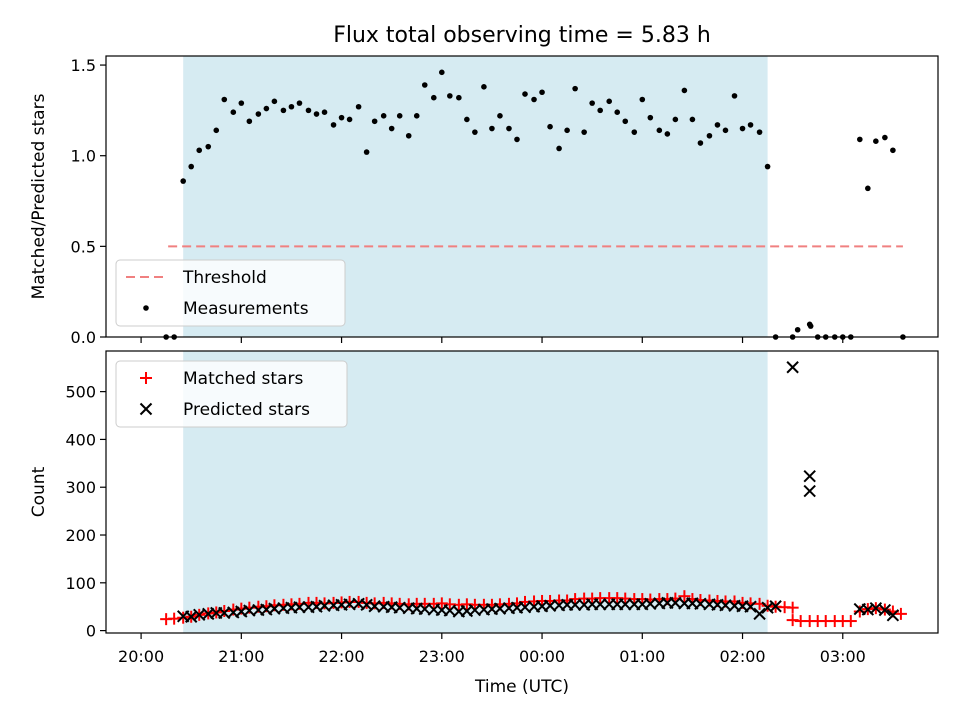 The width and height of the screenshot is (960, 720). Describe the element at coordinates (80, 487) in the screenshot. I see `y-tick-label: 300` at that location.